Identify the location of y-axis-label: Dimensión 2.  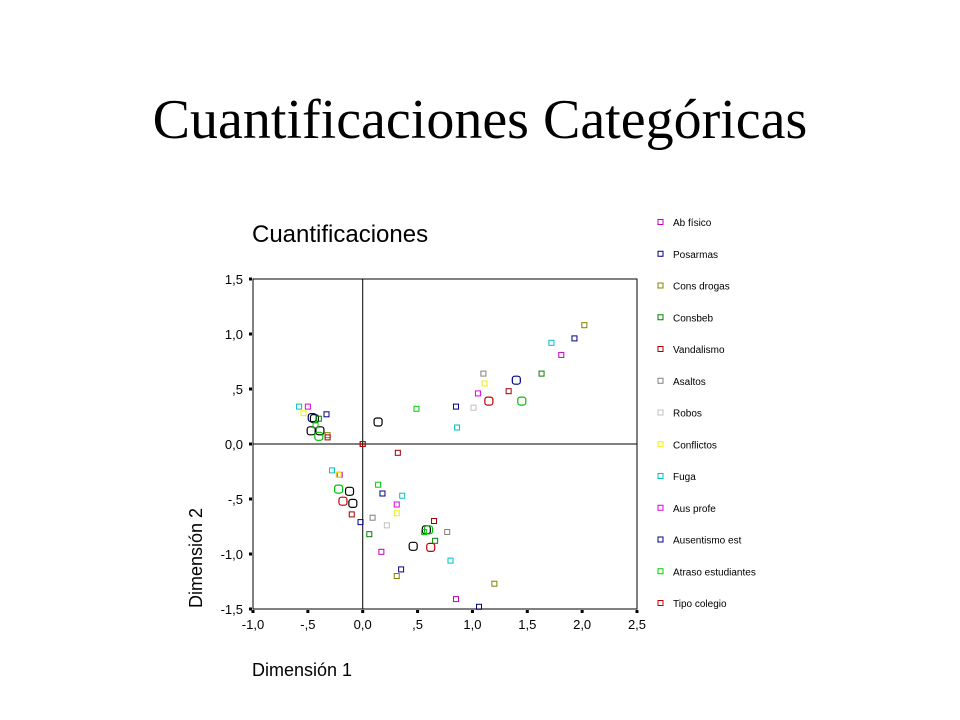
(196, 558).